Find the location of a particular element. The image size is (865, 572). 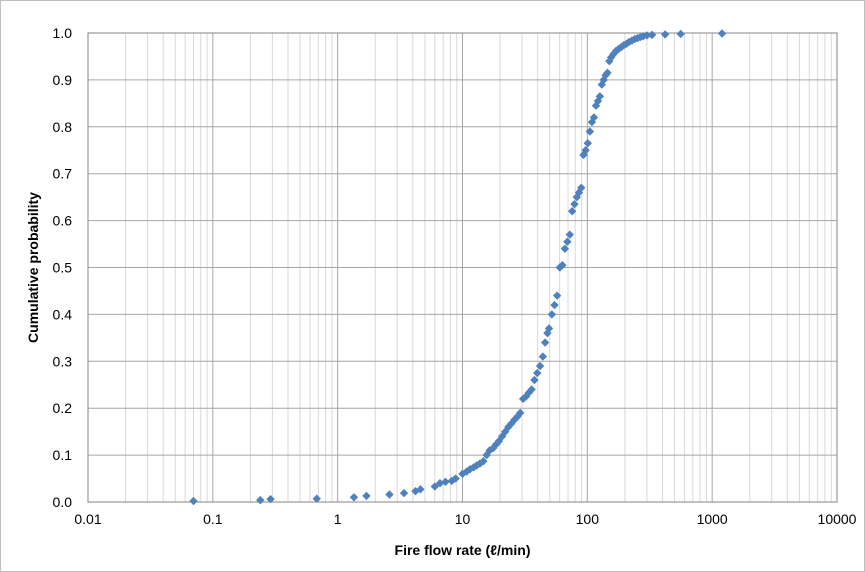

y-tick-label: 0.3 is located at coordinates (63, 361).